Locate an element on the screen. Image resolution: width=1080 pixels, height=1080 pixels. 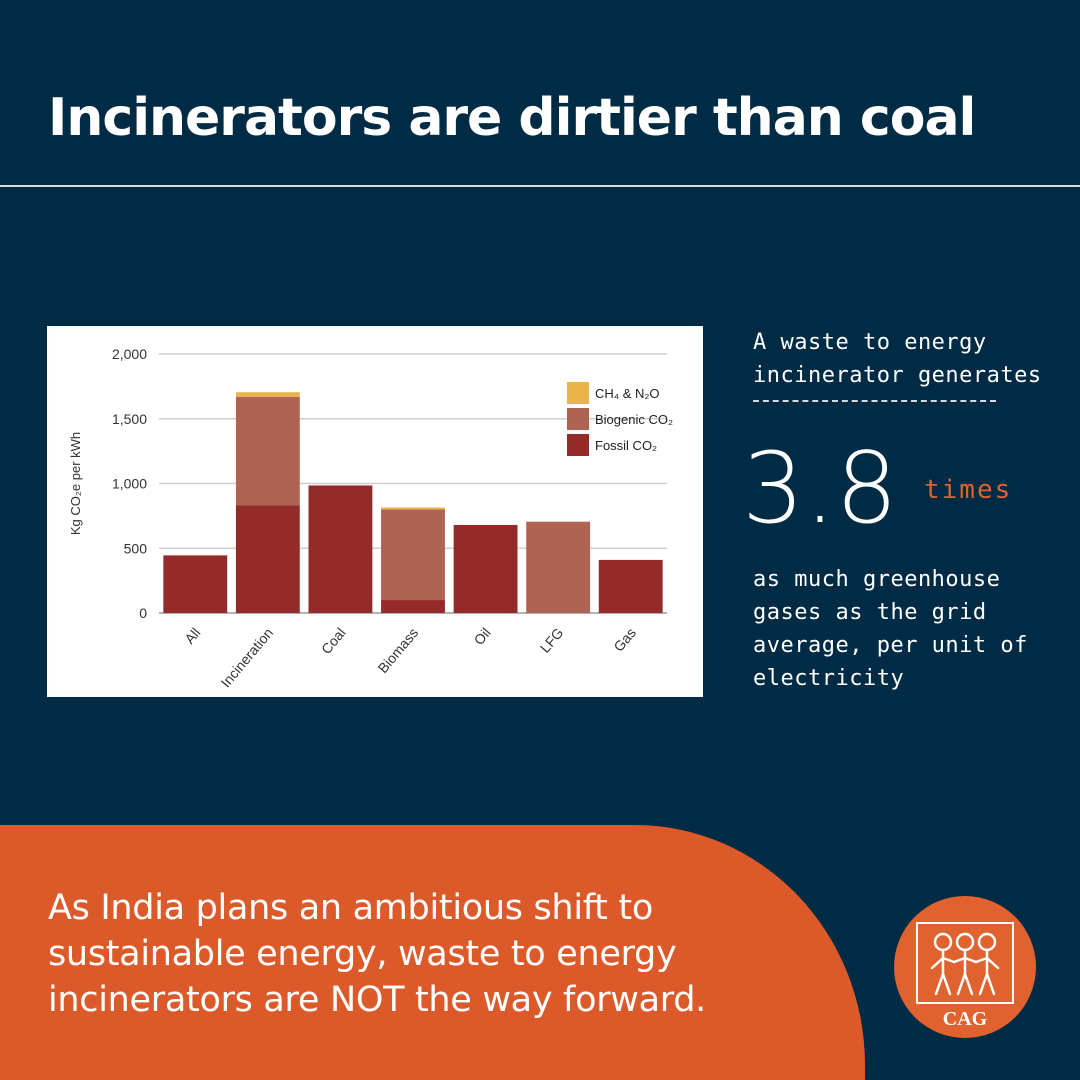
x-tick-label: Biomass is located at coordinates (398, 650).